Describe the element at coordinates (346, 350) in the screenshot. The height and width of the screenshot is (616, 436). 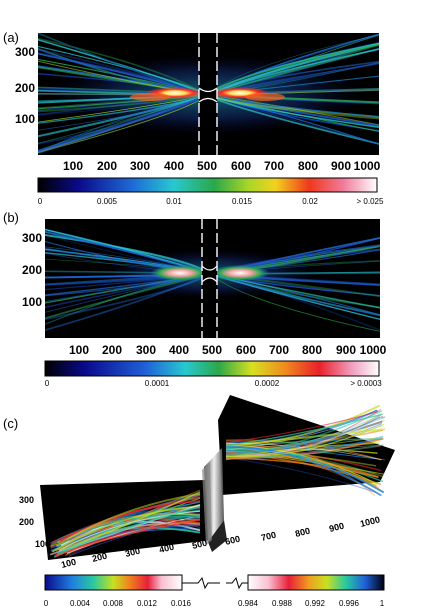
I see `panel-b-x-tick: 900` at that location.